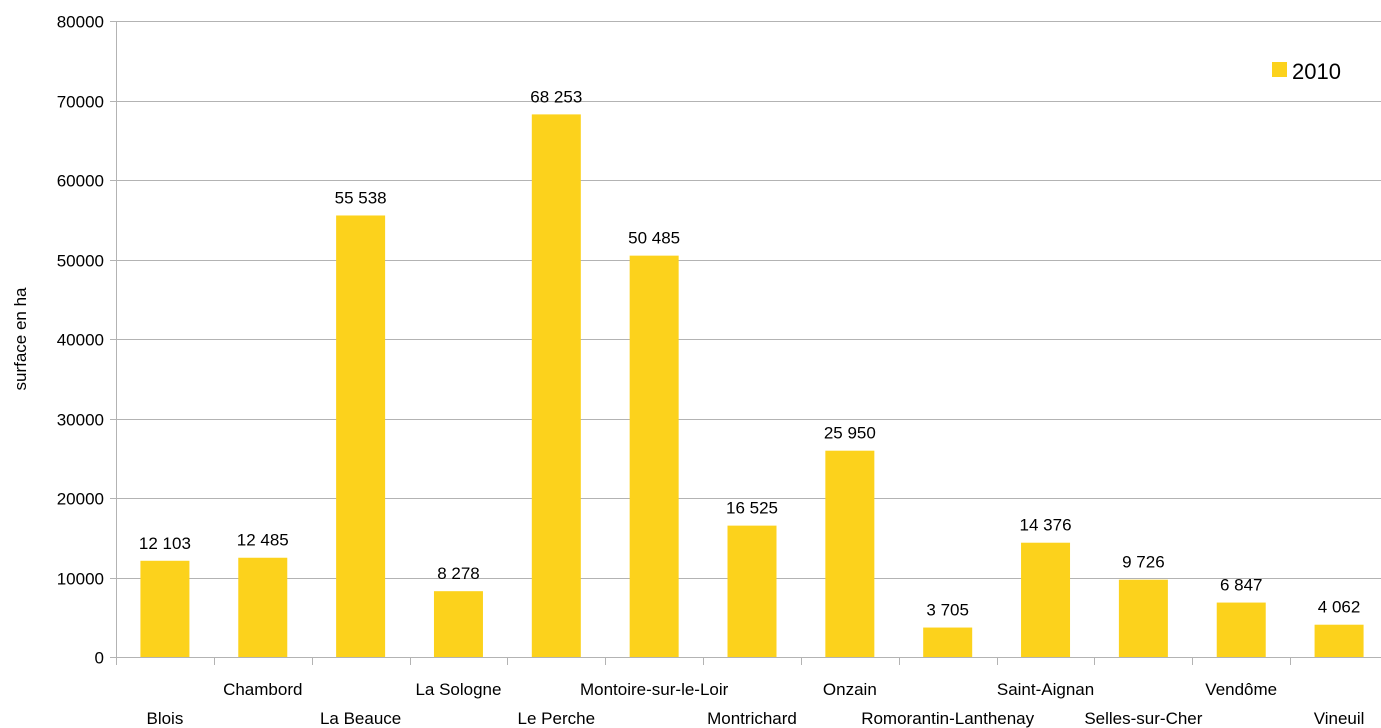 The image size is (1381, 728). I want to click on bar-selles-sur-cher, so click(1143, 618).